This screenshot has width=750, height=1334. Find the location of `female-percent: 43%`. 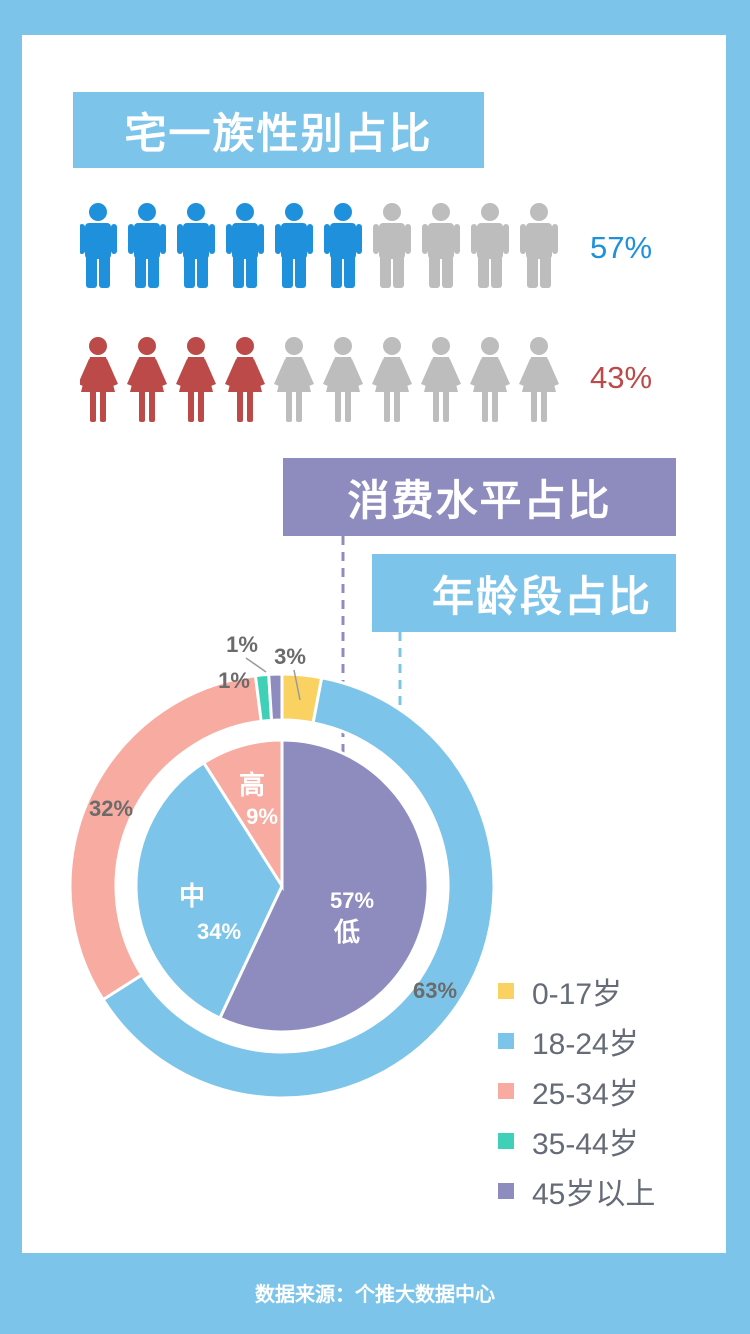

female-percent: 43% is located at coordinates (621, 377).